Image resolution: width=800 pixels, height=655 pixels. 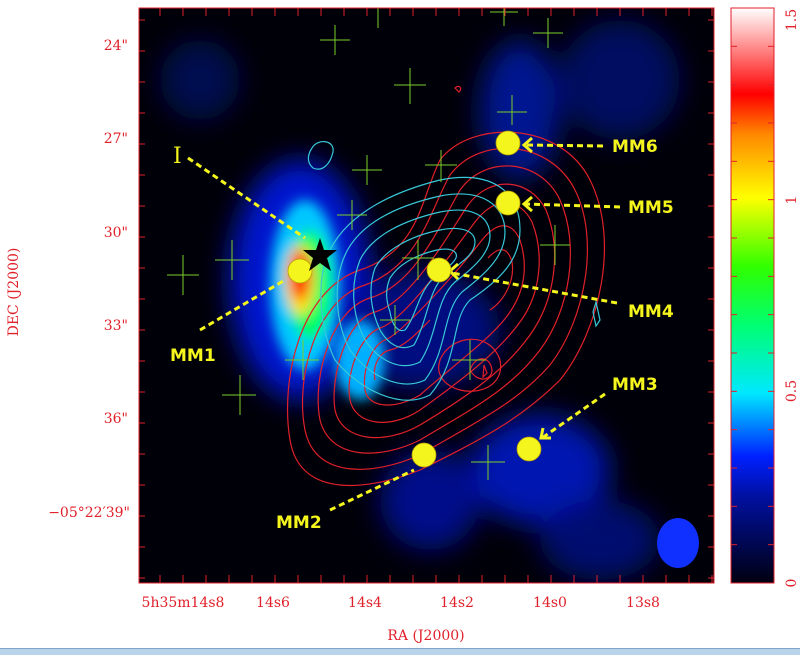 I want to click on y-tick-label: 24", so click(x=116, y=46).